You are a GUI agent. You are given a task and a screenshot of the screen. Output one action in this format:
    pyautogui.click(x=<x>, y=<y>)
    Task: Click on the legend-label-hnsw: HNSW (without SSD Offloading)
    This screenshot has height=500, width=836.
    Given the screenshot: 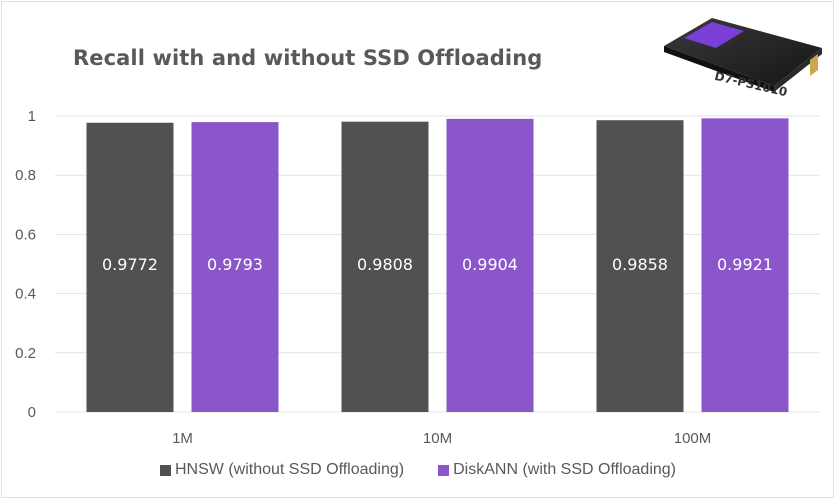 What is the action you would take?
    pyautogui.click(x=289, y=469)
    